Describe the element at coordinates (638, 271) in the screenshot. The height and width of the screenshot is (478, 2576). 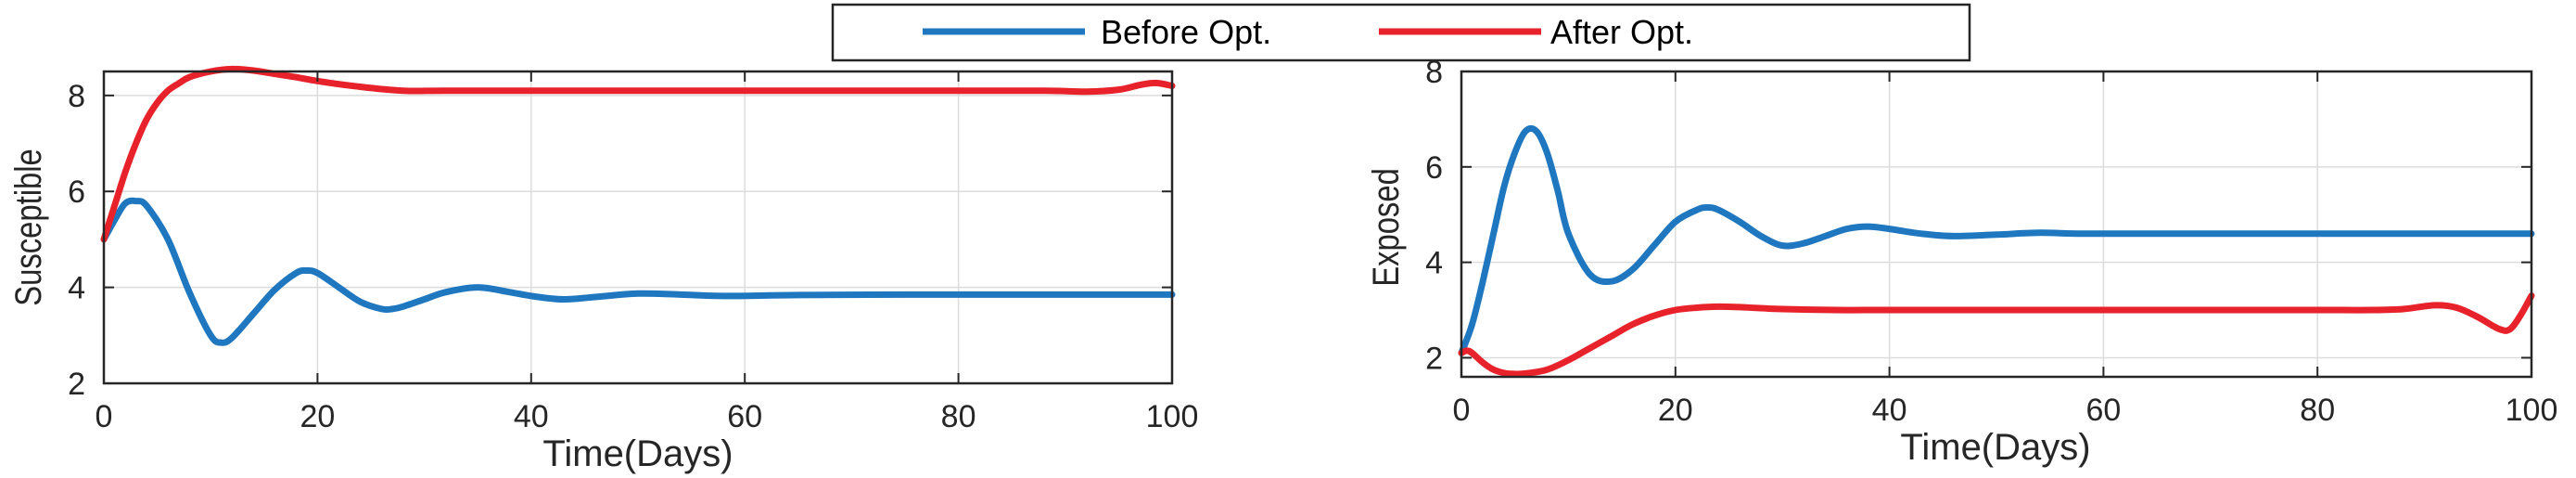
I see `series-line-before-opt` at that location.